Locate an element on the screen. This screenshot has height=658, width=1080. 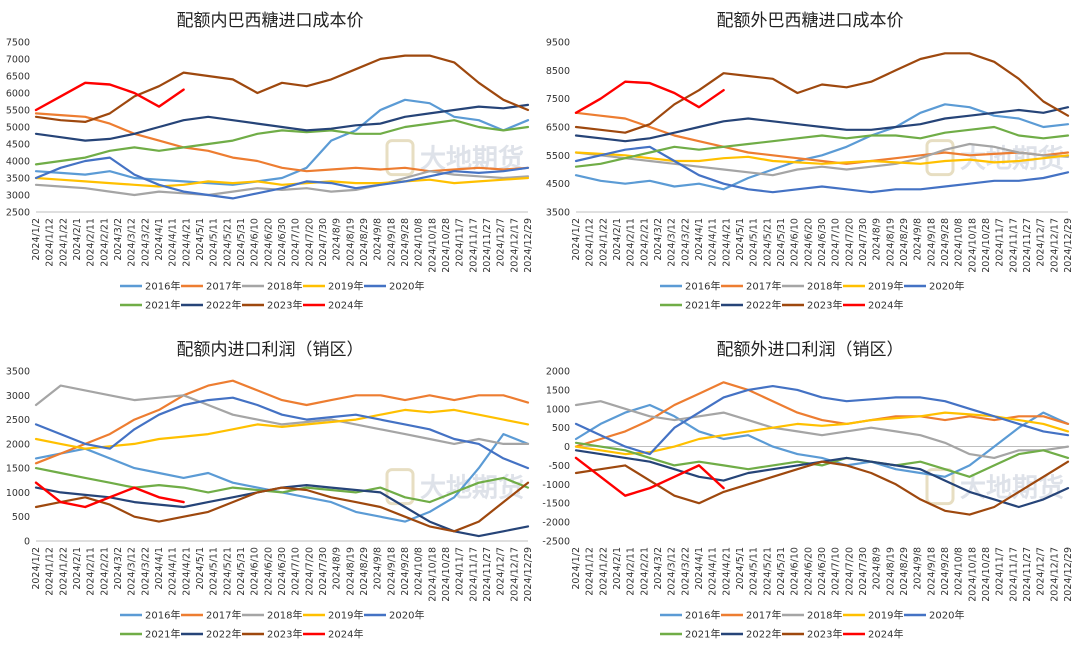
x-tick-label: 2024/3/22 is located at coordinates (145, 242).